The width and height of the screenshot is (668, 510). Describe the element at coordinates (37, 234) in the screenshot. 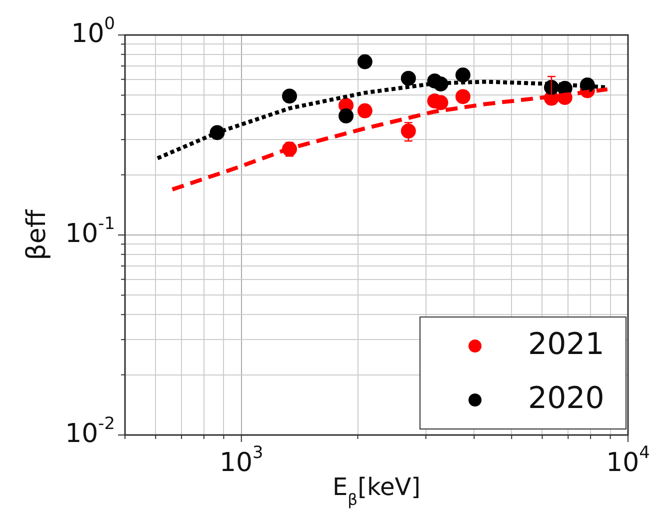

I see `y-axis-title: βeff` at that location.